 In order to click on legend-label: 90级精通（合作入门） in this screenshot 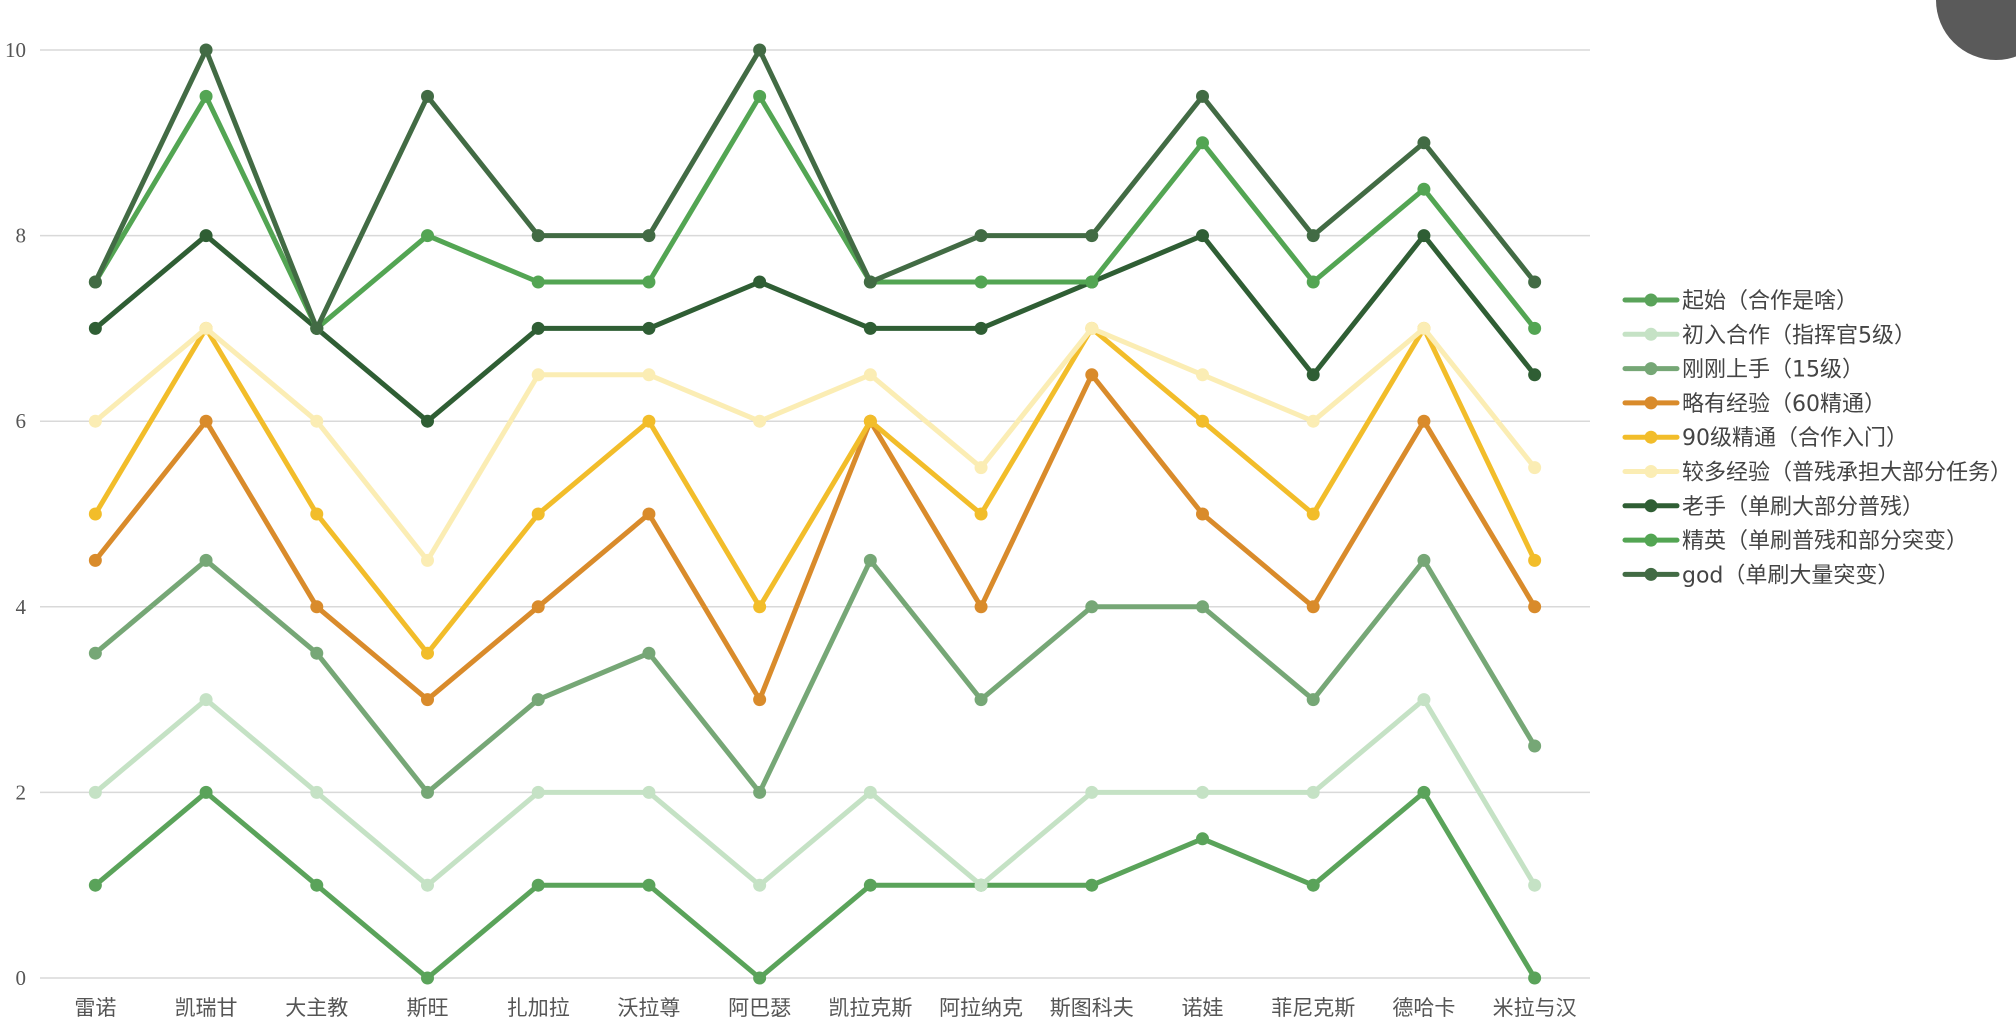, I will do `click(1795, 438)`.